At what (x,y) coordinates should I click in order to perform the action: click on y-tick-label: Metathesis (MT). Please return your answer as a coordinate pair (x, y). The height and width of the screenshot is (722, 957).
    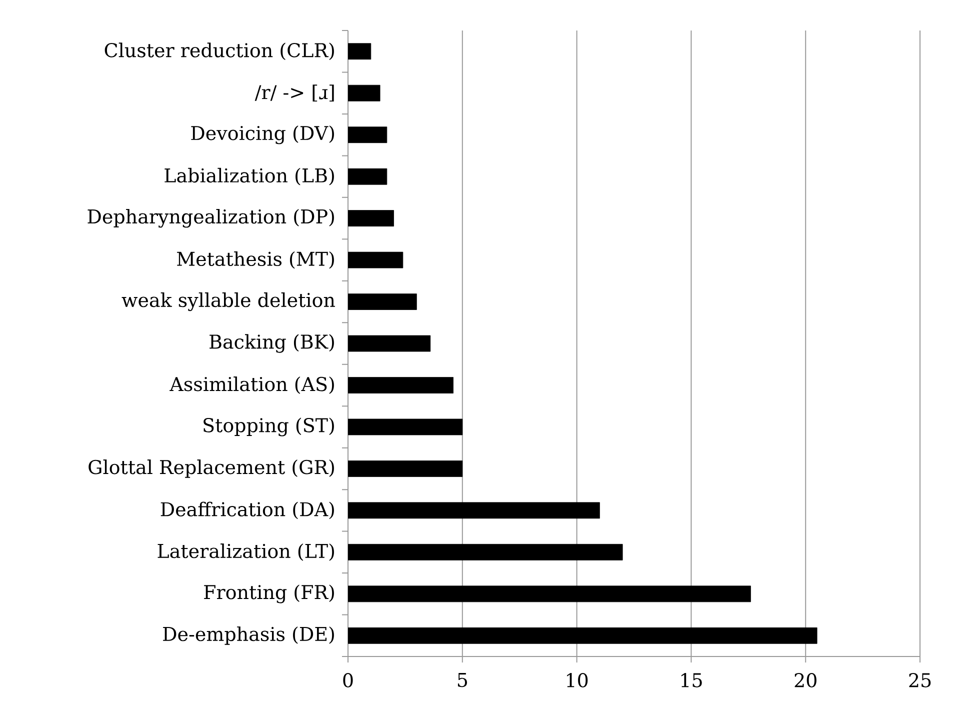
    Looking at the image, I should click on (255, 260).